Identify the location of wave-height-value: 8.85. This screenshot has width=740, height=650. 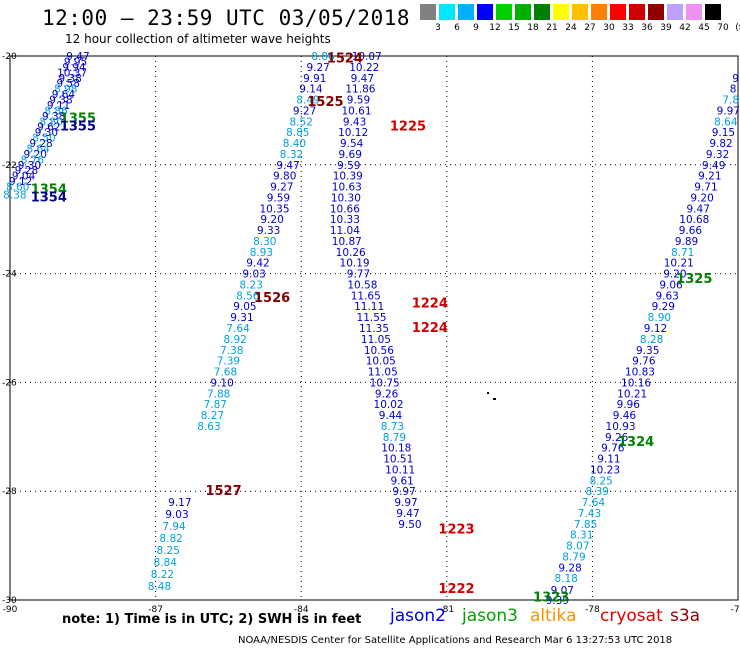
(297, 133).